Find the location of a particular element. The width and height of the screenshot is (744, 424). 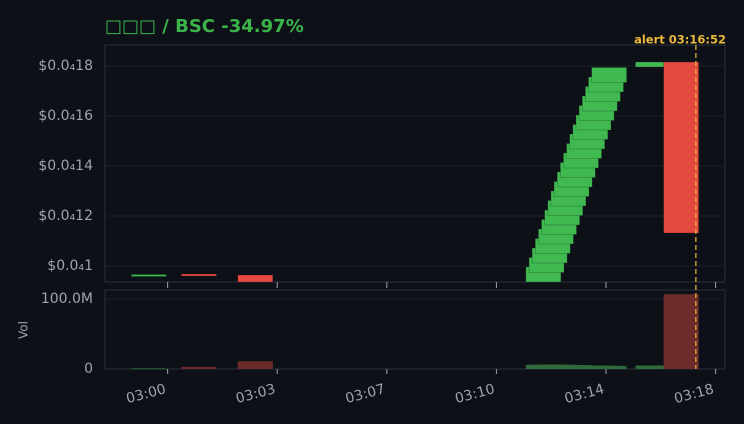

volume-tick-label: 100.0M is located at coordinates (67, 299).